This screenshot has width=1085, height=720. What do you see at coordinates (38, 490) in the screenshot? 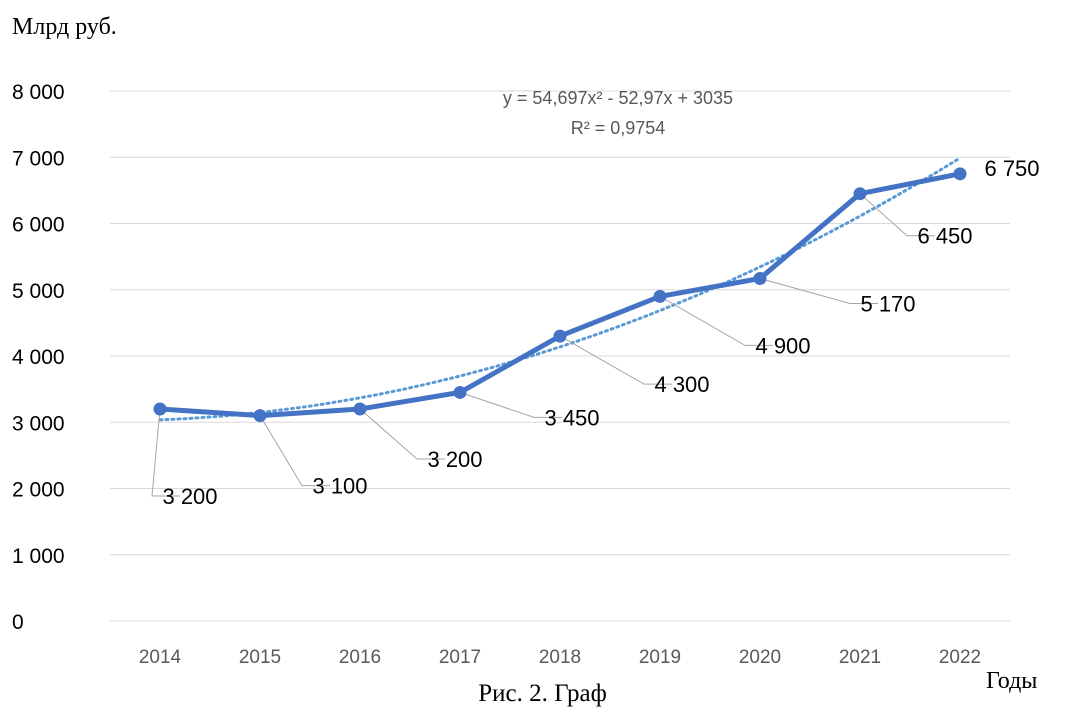
I see `y-tick-label: 2 000` at bounding box center [38, 490].